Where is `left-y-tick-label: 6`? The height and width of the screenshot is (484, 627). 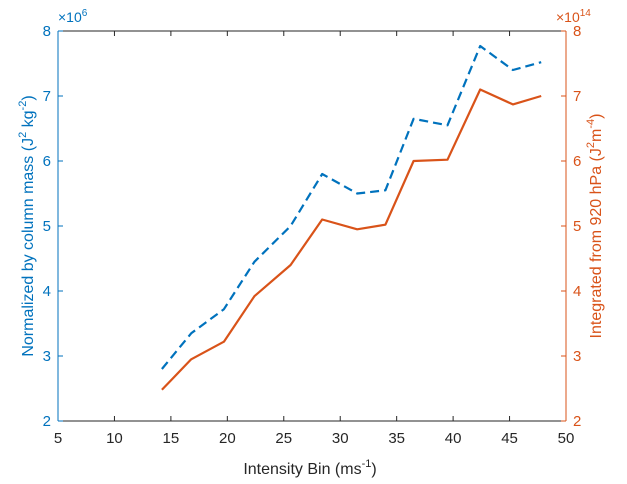 left-y-tick-label: 6 is located at coordinates (47, 161).